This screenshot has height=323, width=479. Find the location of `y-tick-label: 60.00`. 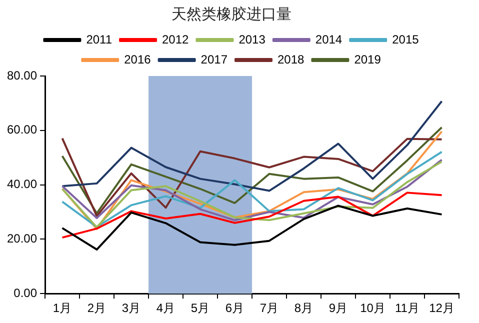

y-tick-label: 60.00 is located at coordinates (22, 129).